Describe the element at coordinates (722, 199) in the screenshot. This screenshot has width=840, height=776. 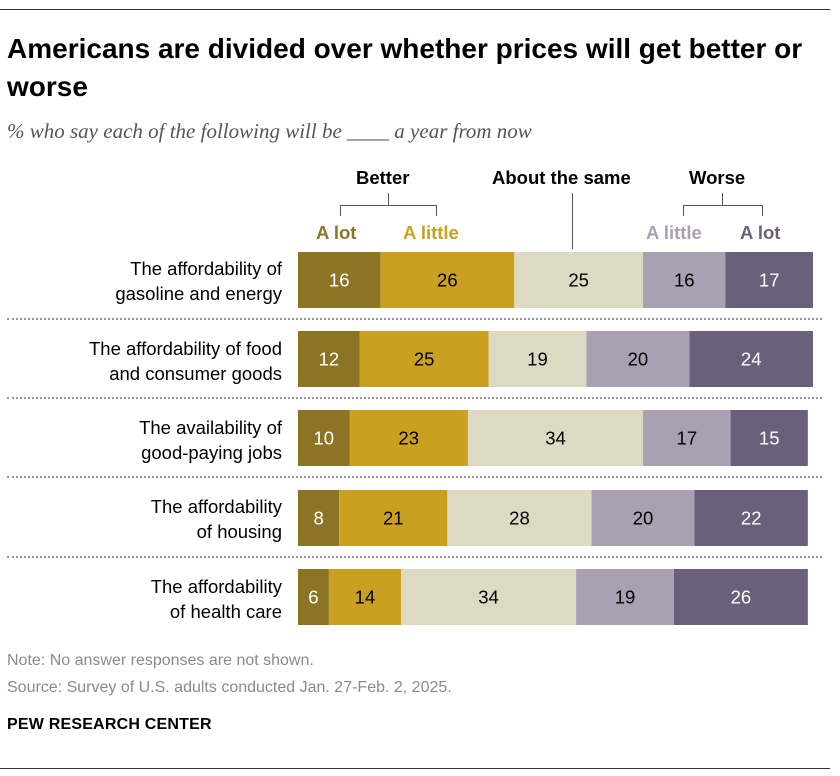
I see `worse-bracket-stem` at that location.